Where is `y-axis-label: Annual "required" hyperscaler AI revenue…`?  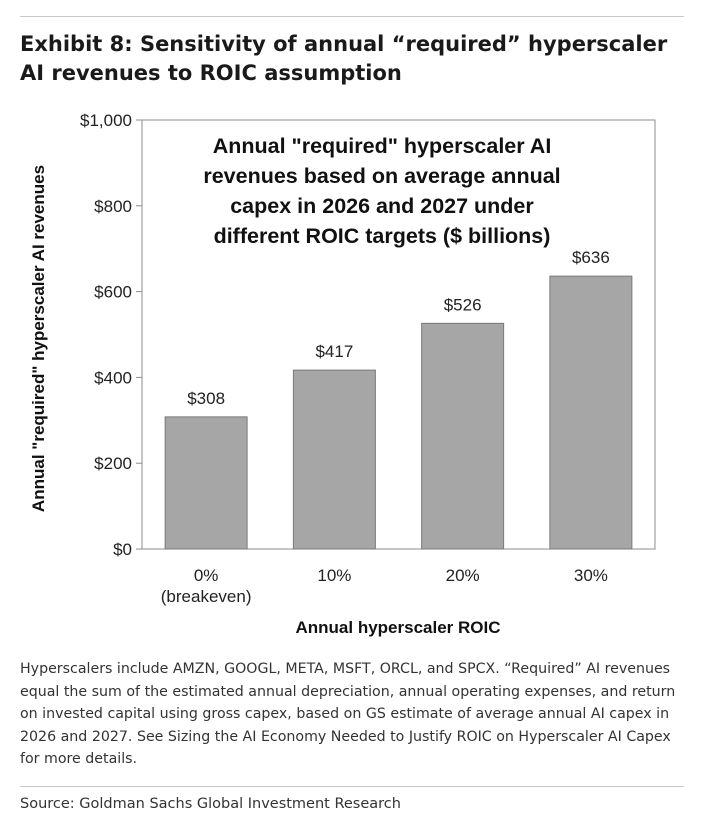
y-axis-label: Annual "required" hyperscaler AI revenue… is located at coordinates (38, 338).